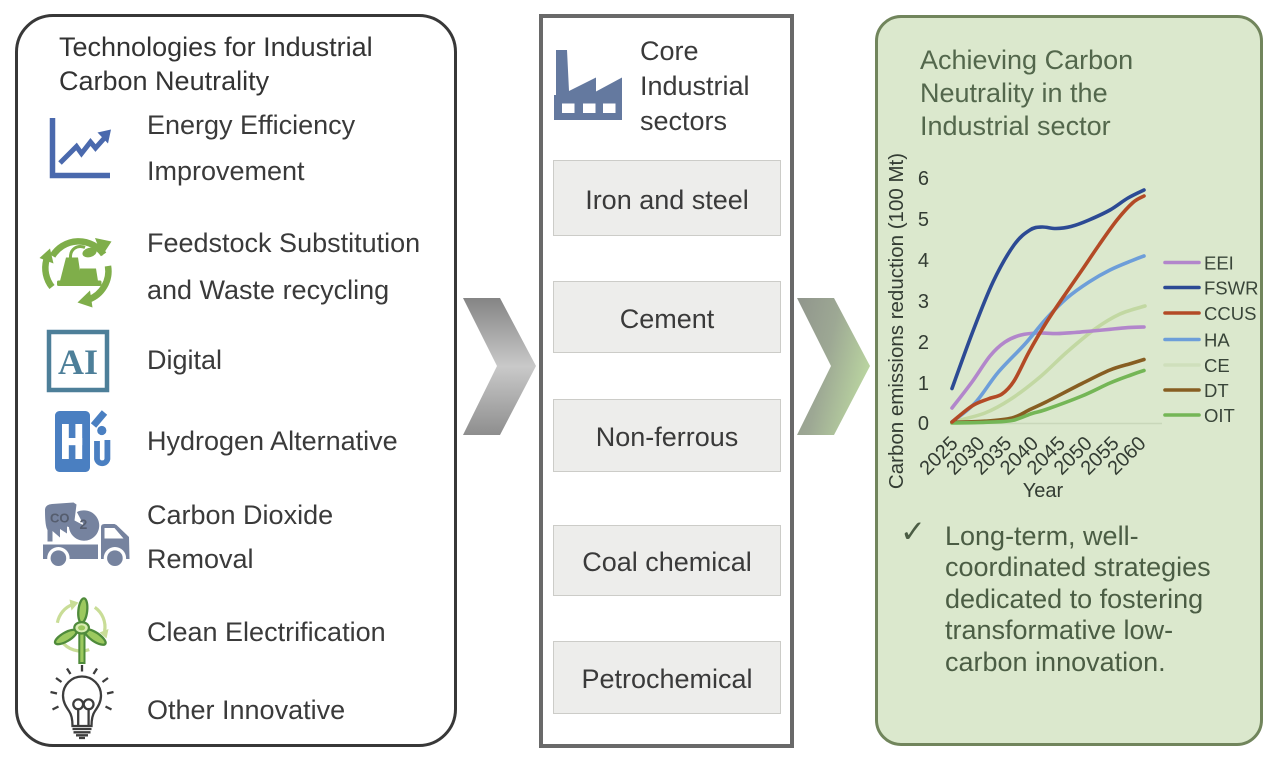  What do you see at coordinates (1217, 340) in the screenshot?
I see `svg-text: HA` at bounding box center [1217, 340].